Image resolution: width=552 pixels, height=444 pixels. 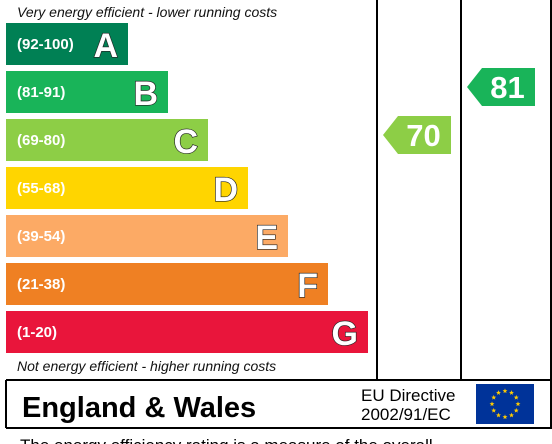 What do you see at coordinates (139, 408) in the screenshot?
I see `footer-title: England & Wales` at bounding box center [139, 408].